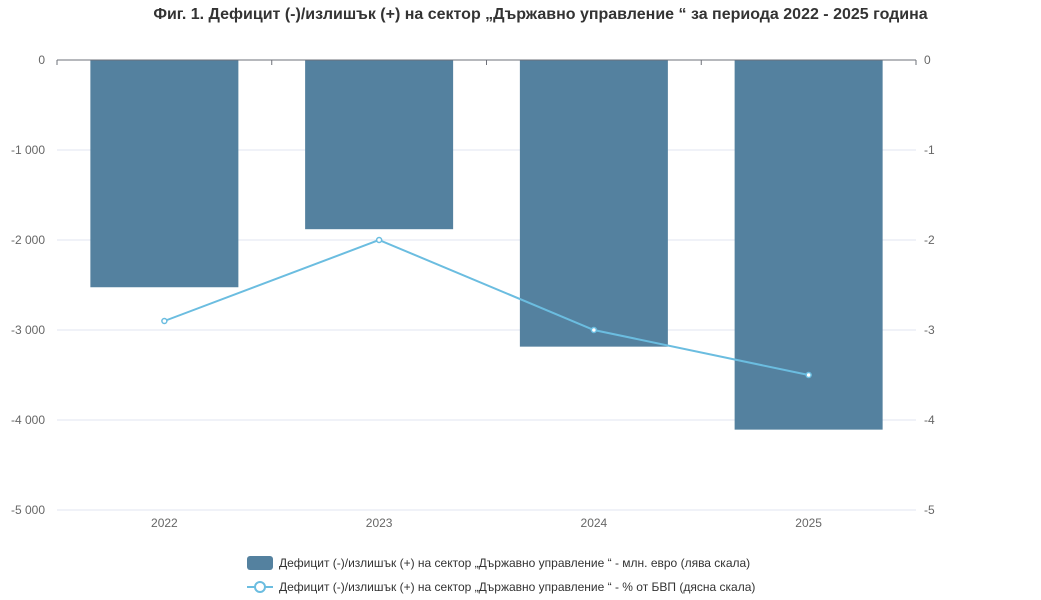  What do you see at coordinates (593, 203) in the screenshot?
I see `bar-2024` at bounding box center [593, 203].